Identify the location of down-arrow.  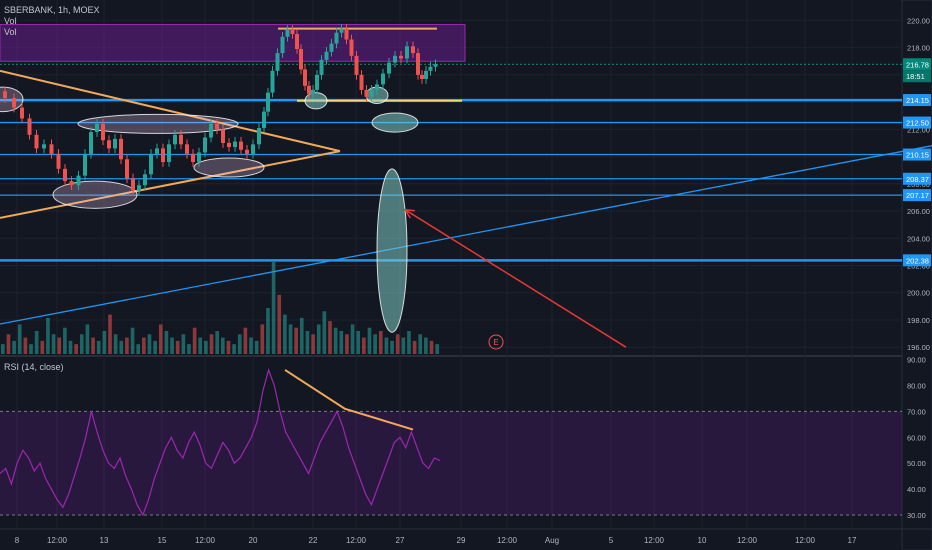
(515, 278).